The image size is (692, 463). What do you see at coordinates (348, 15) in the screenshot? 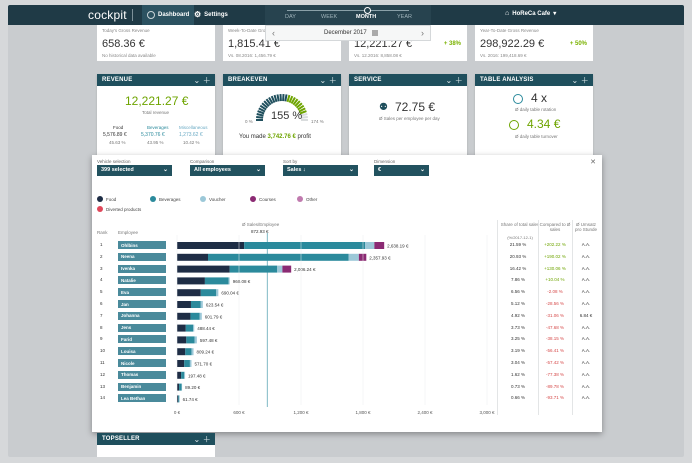
I see `period-slider: DAY WEEK MONTH YEAR` at bounding box center [348, 15].